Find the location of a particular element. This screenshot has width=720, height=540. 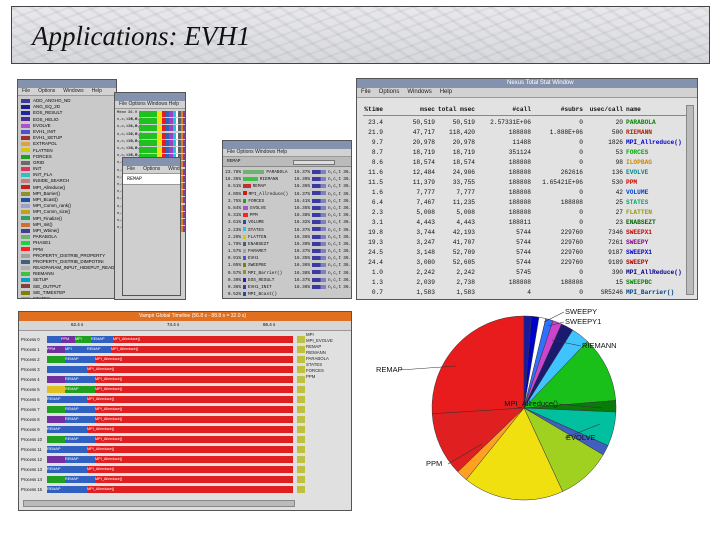

table-row: 1.3 2,039 2,738 188808 188808 15 SWEEPBC is located at coordinates (527, 283).